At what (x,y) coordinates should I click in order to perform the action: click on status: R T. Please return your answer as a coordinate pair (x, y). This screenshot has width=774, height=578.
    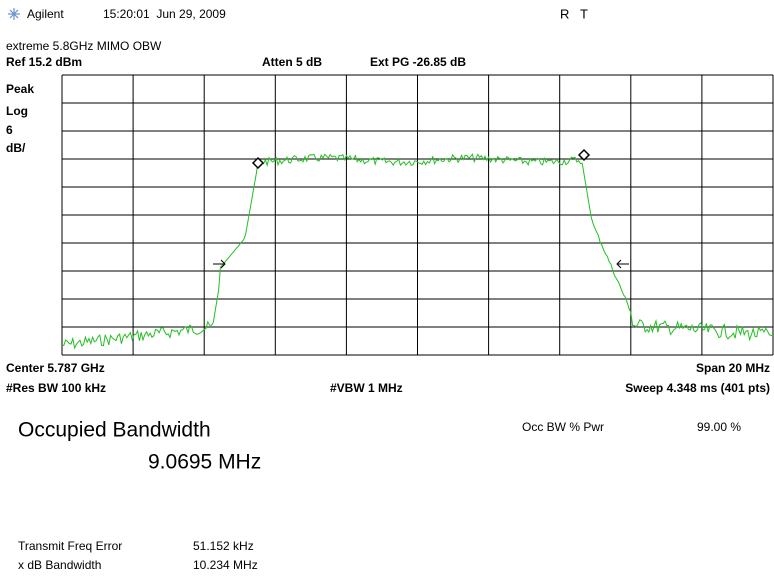
    Looking at the image, I should click on (574, 13).